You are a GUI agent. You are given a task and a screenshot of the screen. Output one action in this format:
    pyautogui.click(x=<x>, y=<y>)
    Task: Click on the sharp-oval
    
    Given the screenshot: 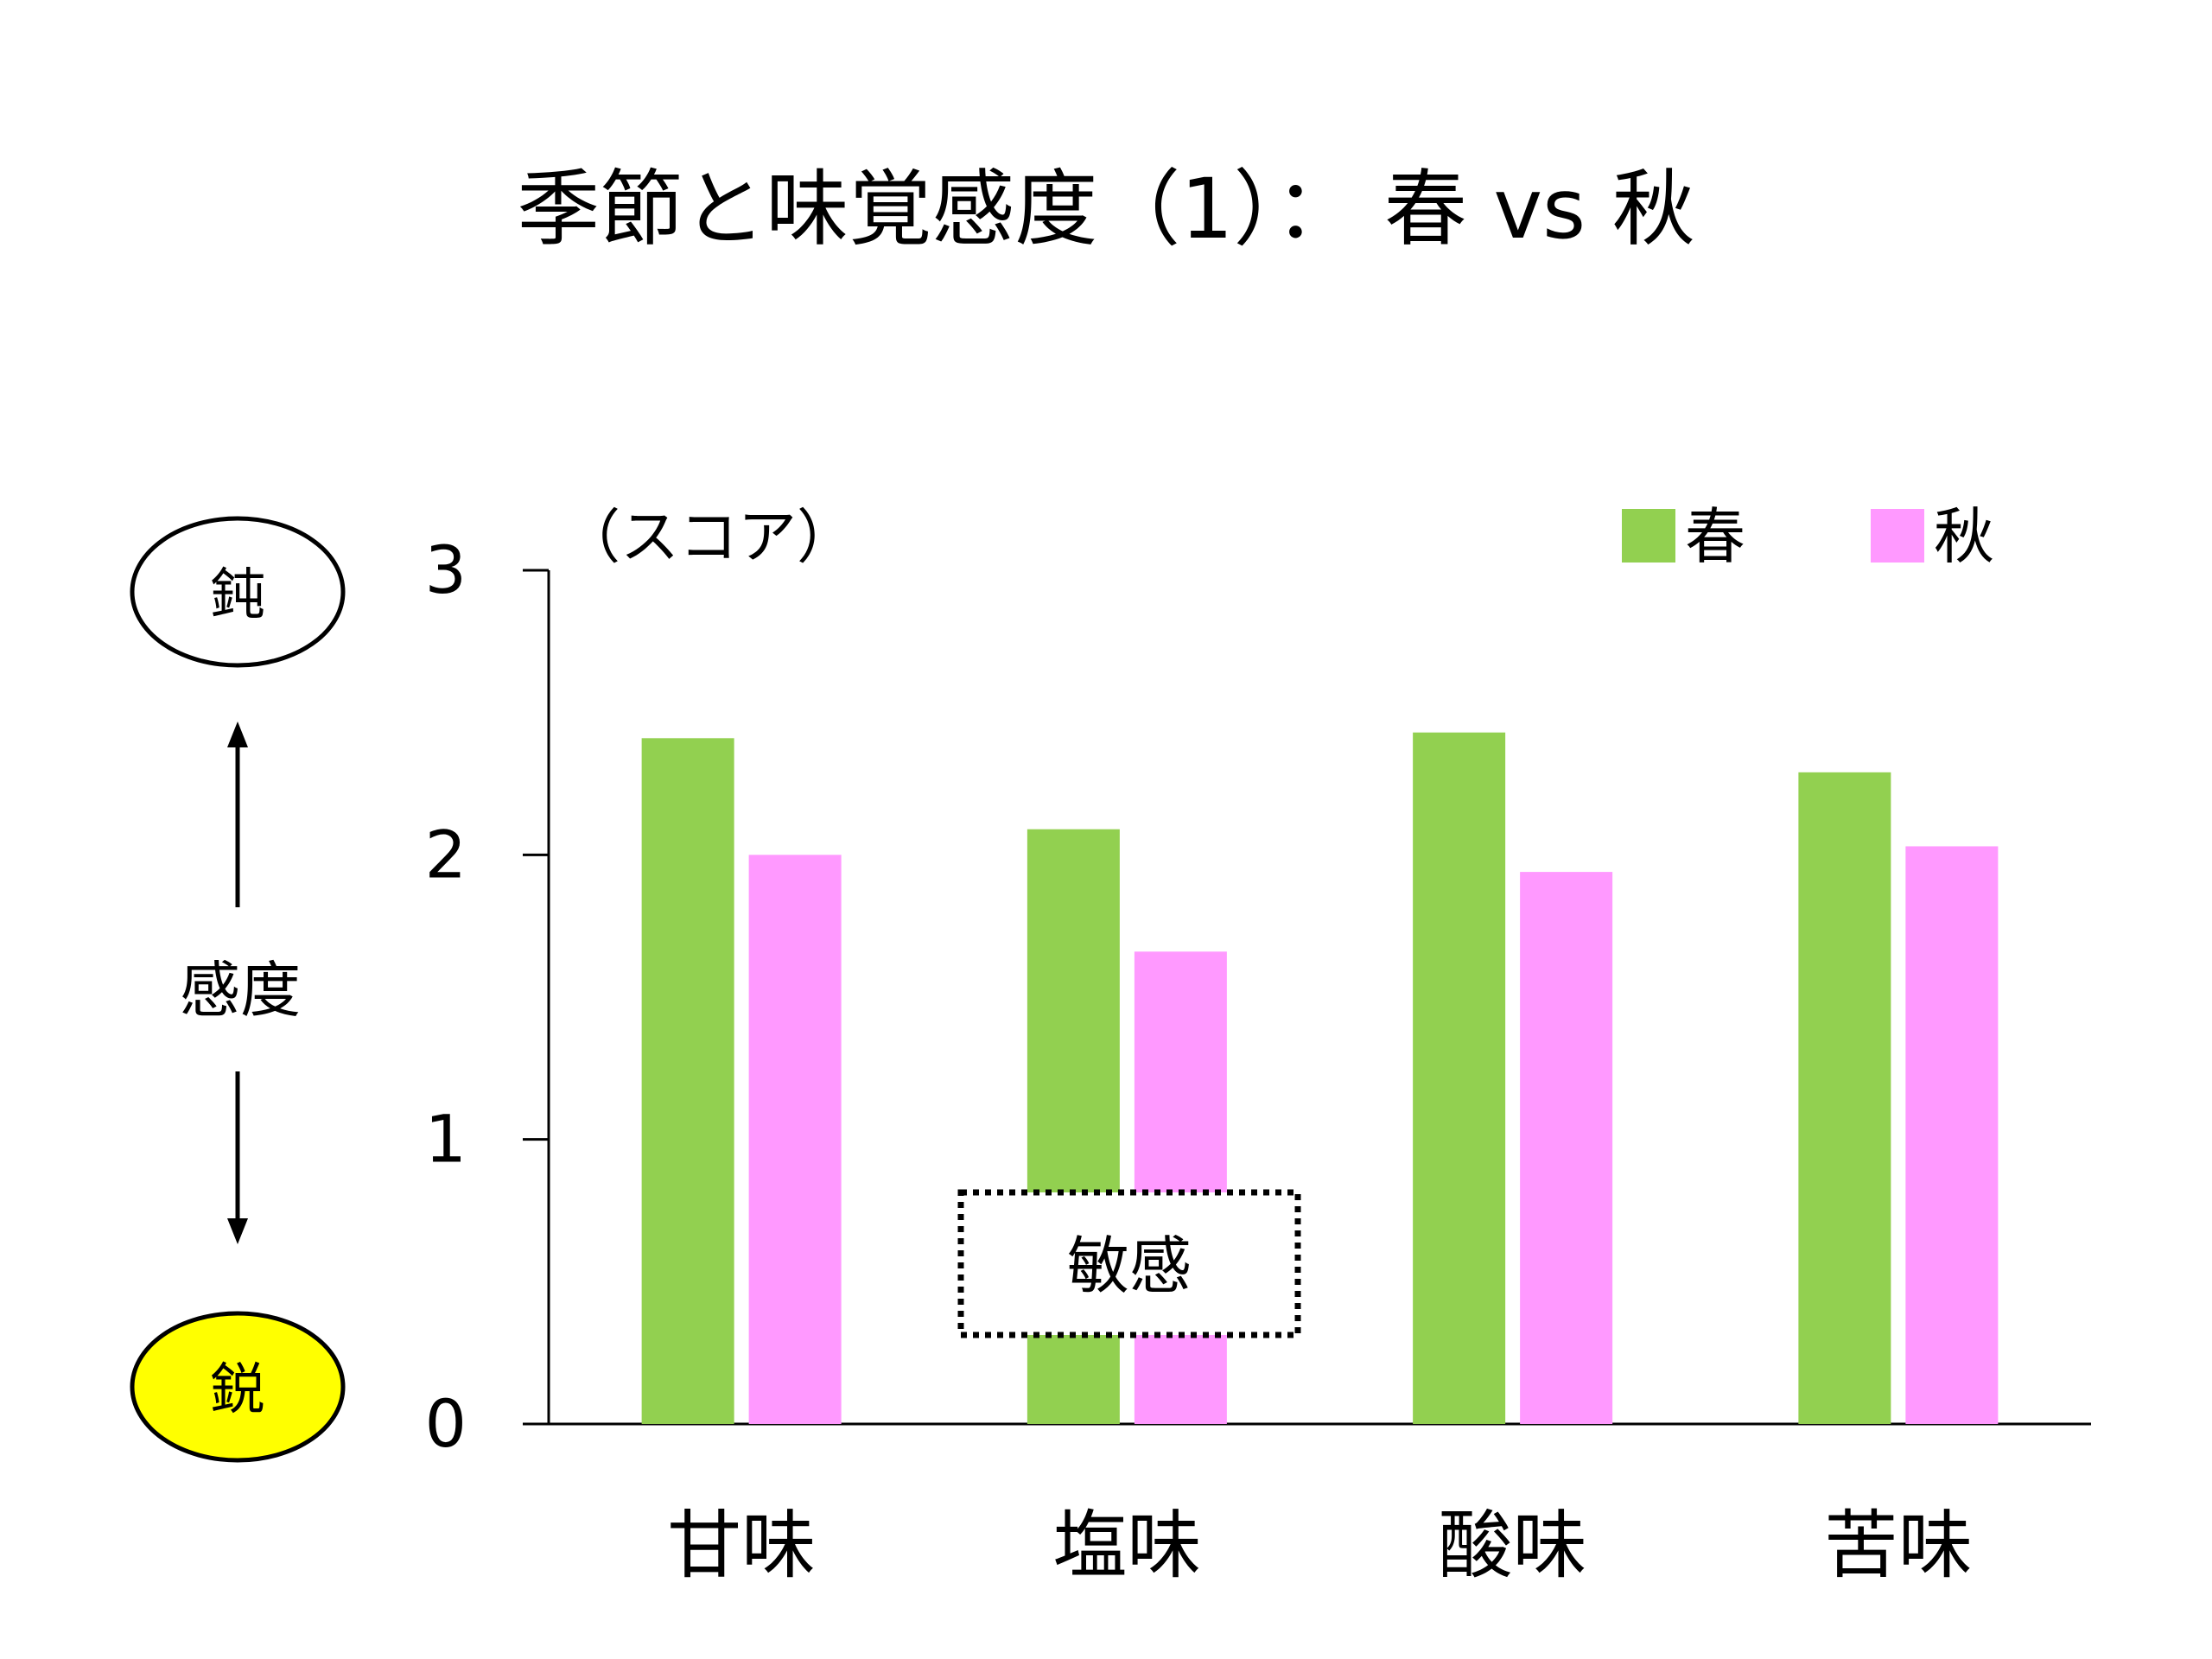 What is the action you would take?
    pyautogui.click(x=238, y=1387)
    